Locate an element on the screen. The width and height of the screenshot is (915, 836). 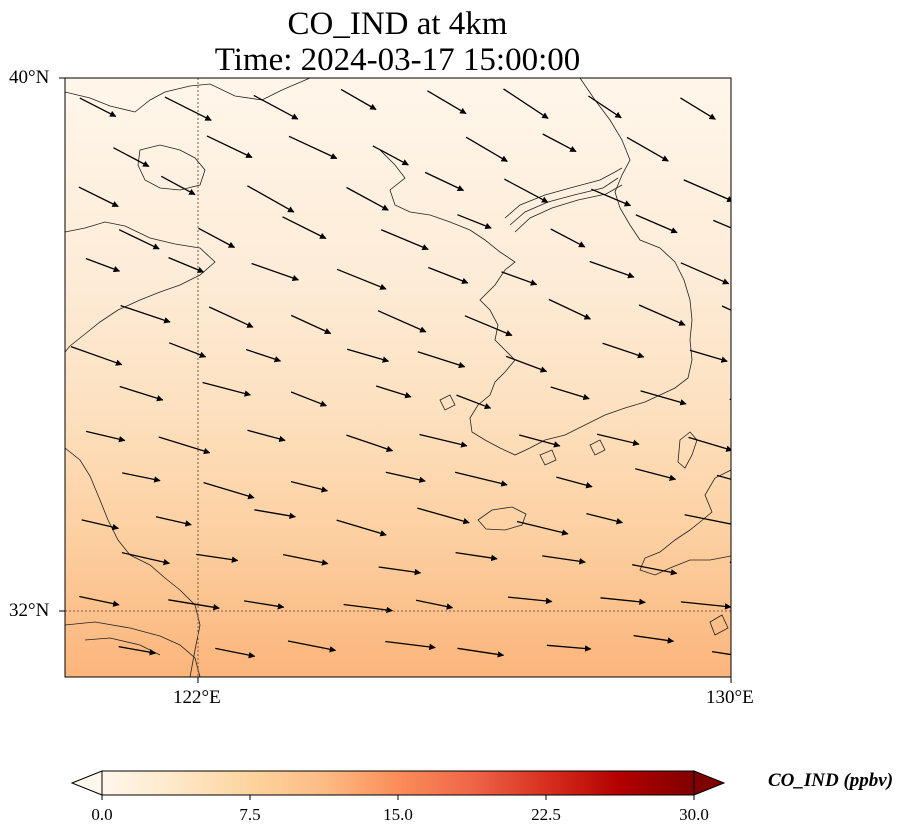
colorbar is located at coordinates (398, 783).